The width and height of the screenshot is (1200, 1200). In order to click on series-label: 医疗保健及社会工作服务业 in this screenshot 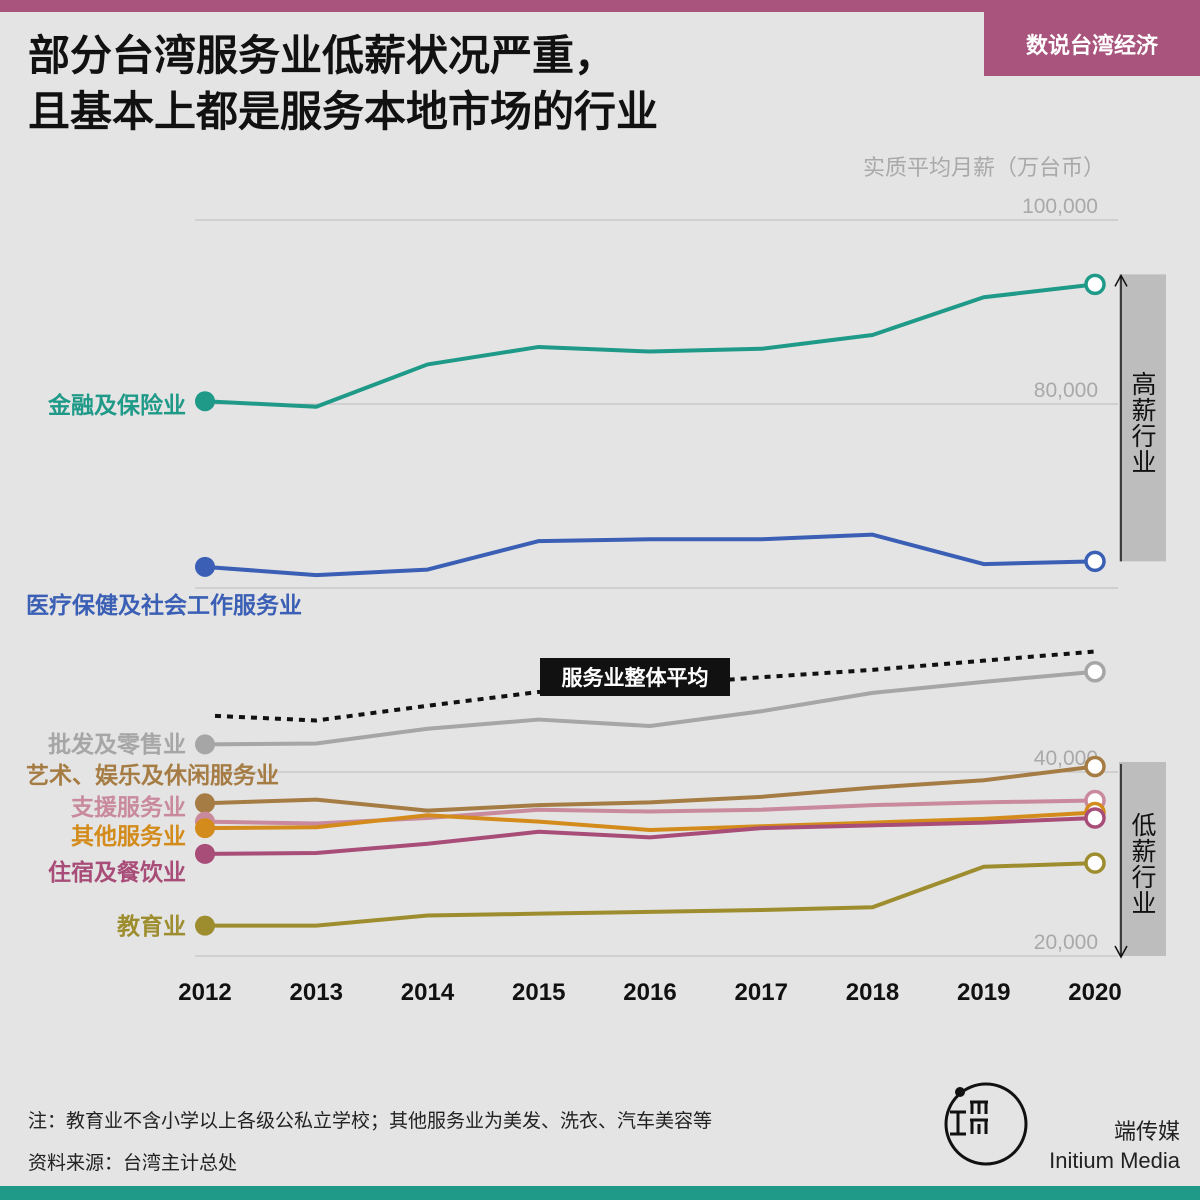, I will do `click(164, 605)`.